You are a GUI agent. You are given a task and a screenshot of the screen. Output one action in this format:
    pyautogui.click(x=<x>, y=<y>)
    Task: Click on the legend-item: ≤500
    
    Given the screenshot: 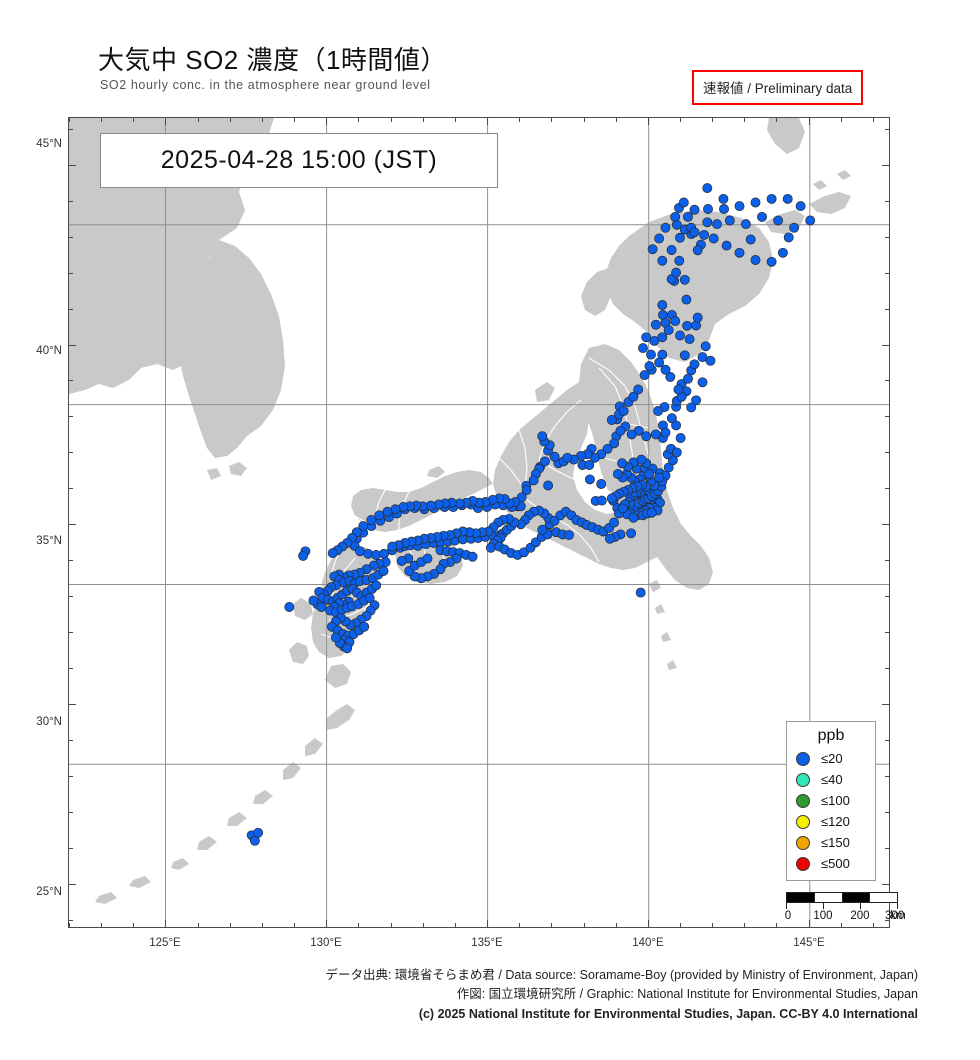 What is the action you would take?
    pyautogui.click(x=831, y=863)
    